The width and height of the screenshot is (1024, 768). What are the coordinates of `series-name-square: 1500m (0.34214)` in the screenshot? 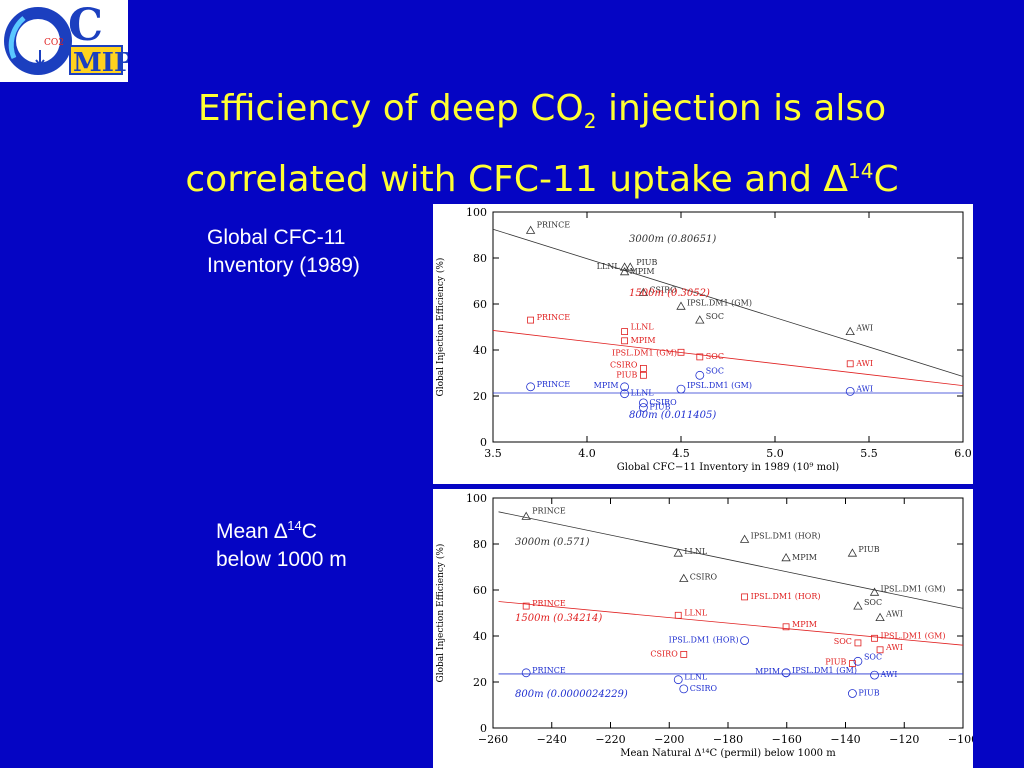 It's located at (558, 618).